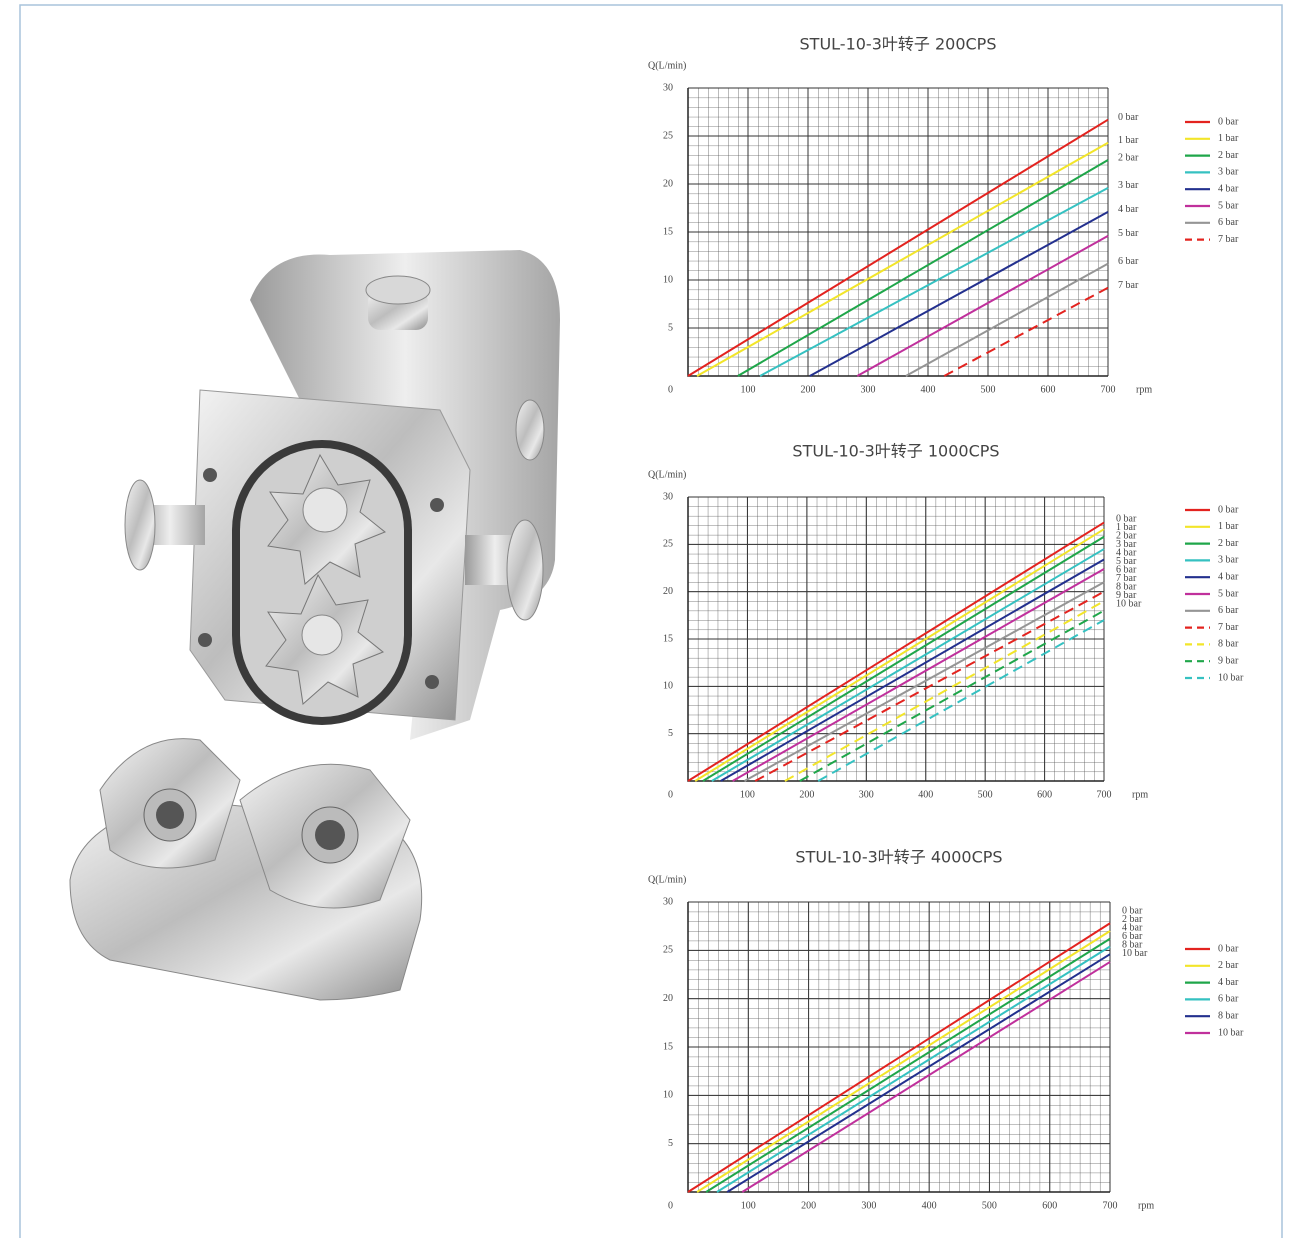 Image resolution: width=1297 pixels, height=1243 pixels. What do you see at coordinates (1228, 239) in the screenshot?
I see `legend-label: 7 bar` at bounding box center [1228, 239].